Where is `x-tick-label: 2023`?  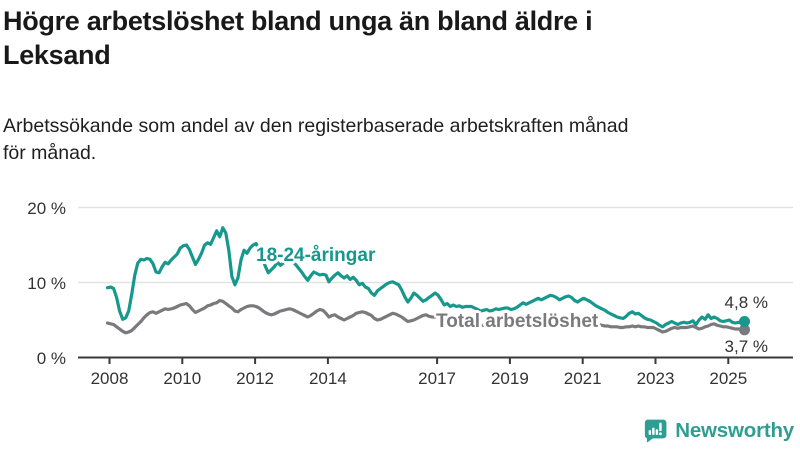 x-tick-label: 2023 is located at coordinates (655, 378).